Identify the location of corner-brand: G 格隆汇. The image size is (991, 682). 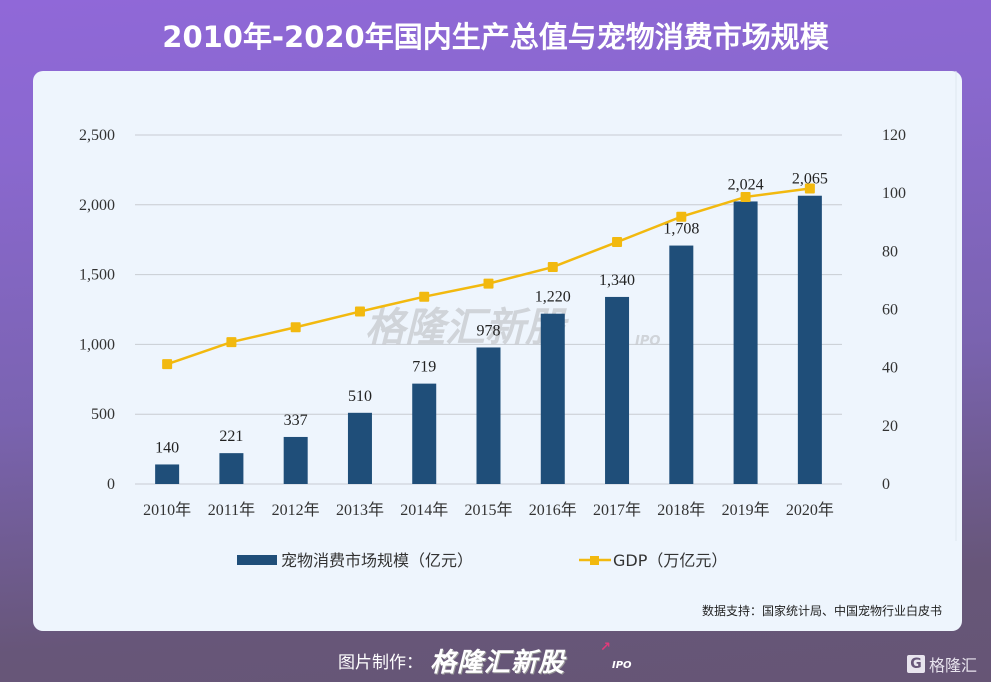
(941, 664).